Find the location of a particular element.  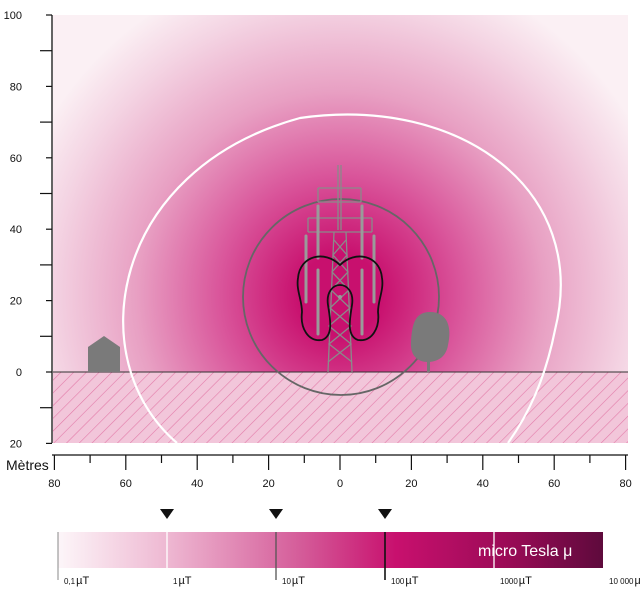

legend-title: micro Tesla μ is located at coordinates (525, 551).